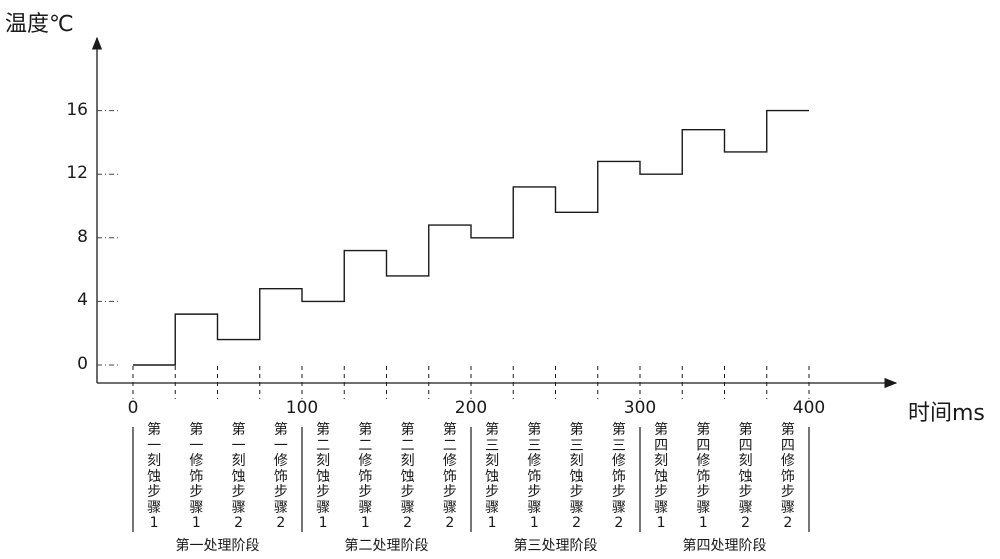 The width and height of the screenshot is (1000, 559). I want to click on step-label: 第二修饰步骤2, so click(450, 477).